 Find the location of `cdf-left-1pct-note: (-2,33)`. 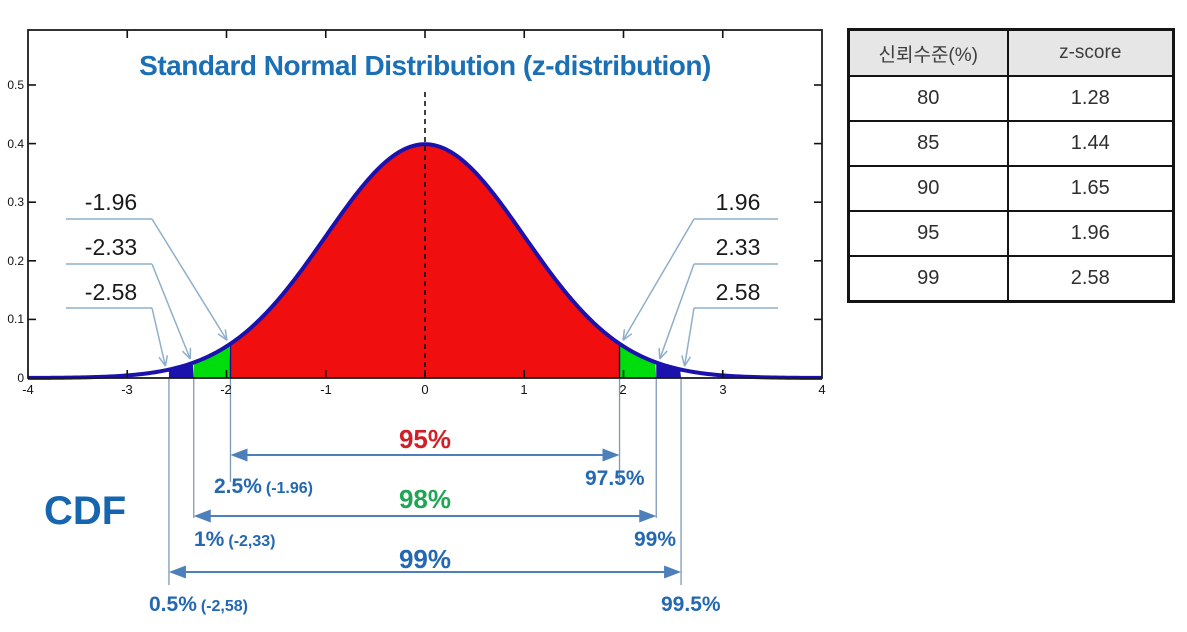

cdf-left-1pct-note: (-2,33) is located at coordinates (252, 541).